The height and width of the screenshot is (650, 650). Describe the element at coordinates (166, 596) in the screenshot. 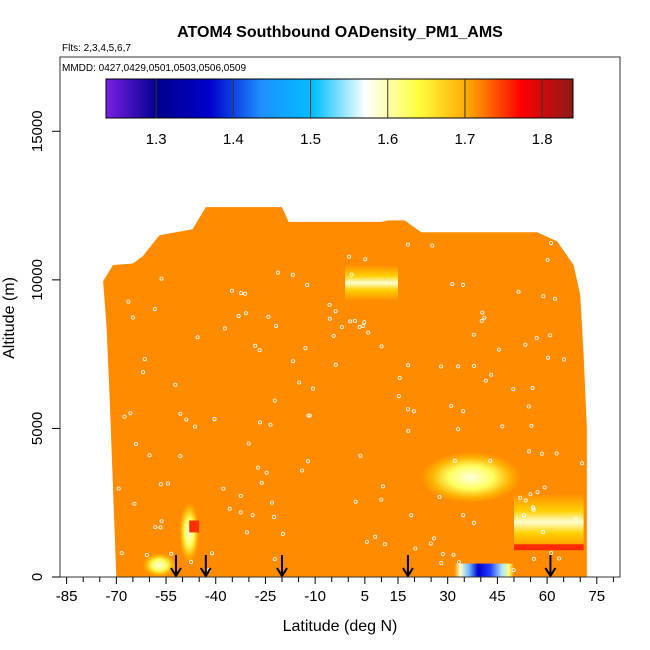

I see `x-tick-label: -55` at that location.